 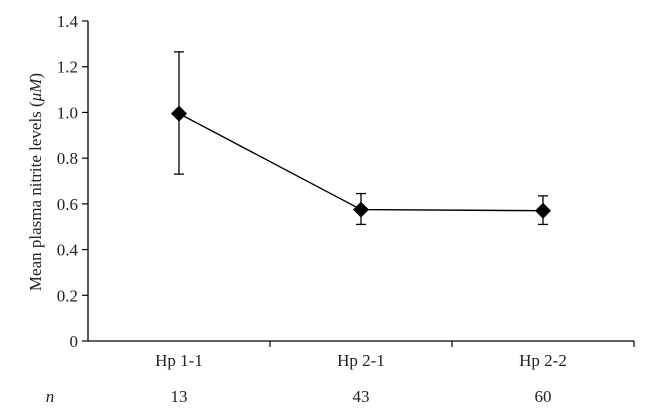 What do you see at coordinates (299, 396) in the screenshot?
I see `sample-size-row: n 13 43 60` at bounding box center [299, 396].